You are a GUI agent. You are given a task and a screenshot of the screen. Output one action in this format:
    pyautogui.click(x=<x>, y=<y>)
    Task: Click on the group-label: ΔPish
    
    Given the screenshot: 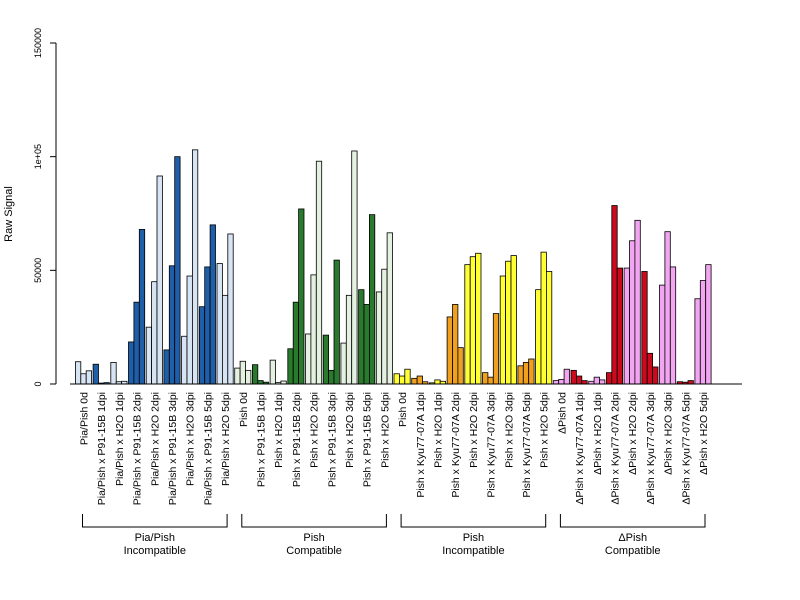 What is the action you would take?
    pyautogui.click(x=632, y=538)
    